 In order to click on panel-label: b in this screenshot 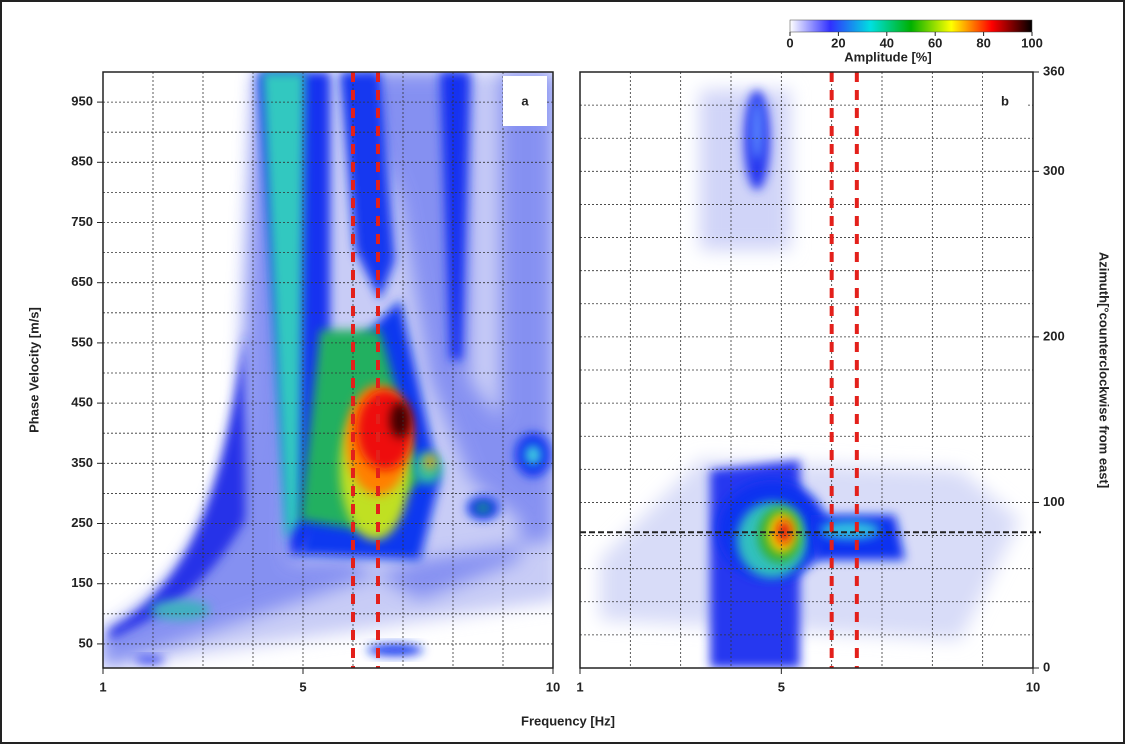, I will do `click(1005, 100)`.